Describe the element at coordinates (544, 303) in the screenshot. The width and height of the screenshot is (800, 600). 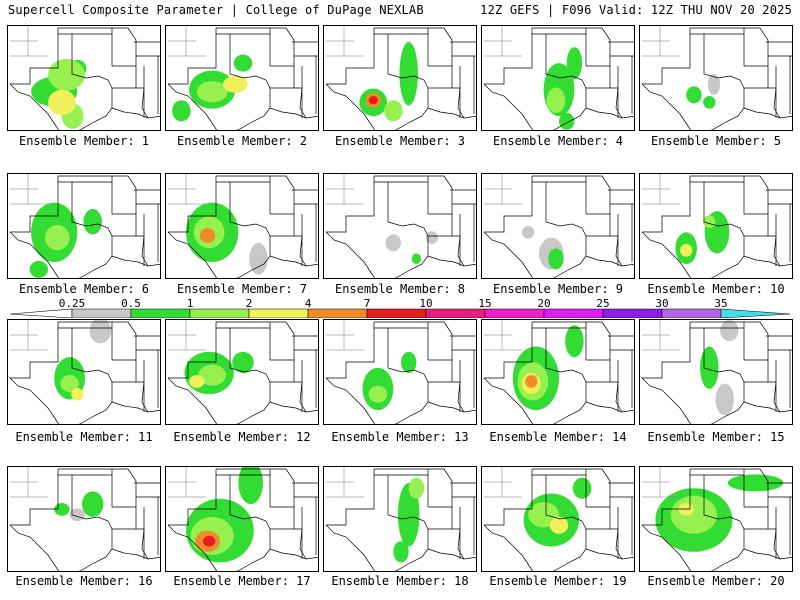
I see `colorbar-tick-label: 20` at that location.